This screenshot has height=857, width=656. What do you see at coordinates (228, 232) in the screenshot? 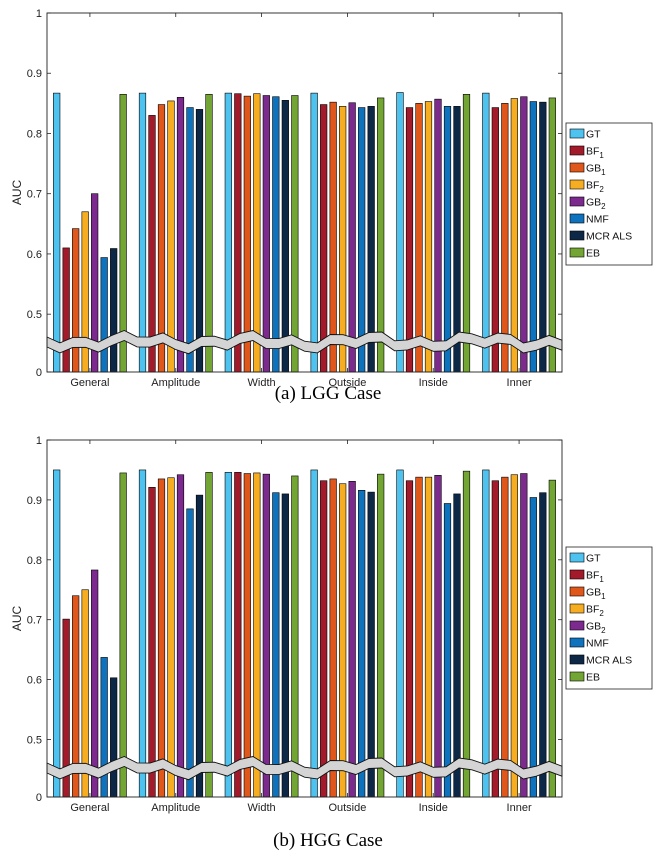
I see `bar-gt-width` at bounding box center [228, 232].